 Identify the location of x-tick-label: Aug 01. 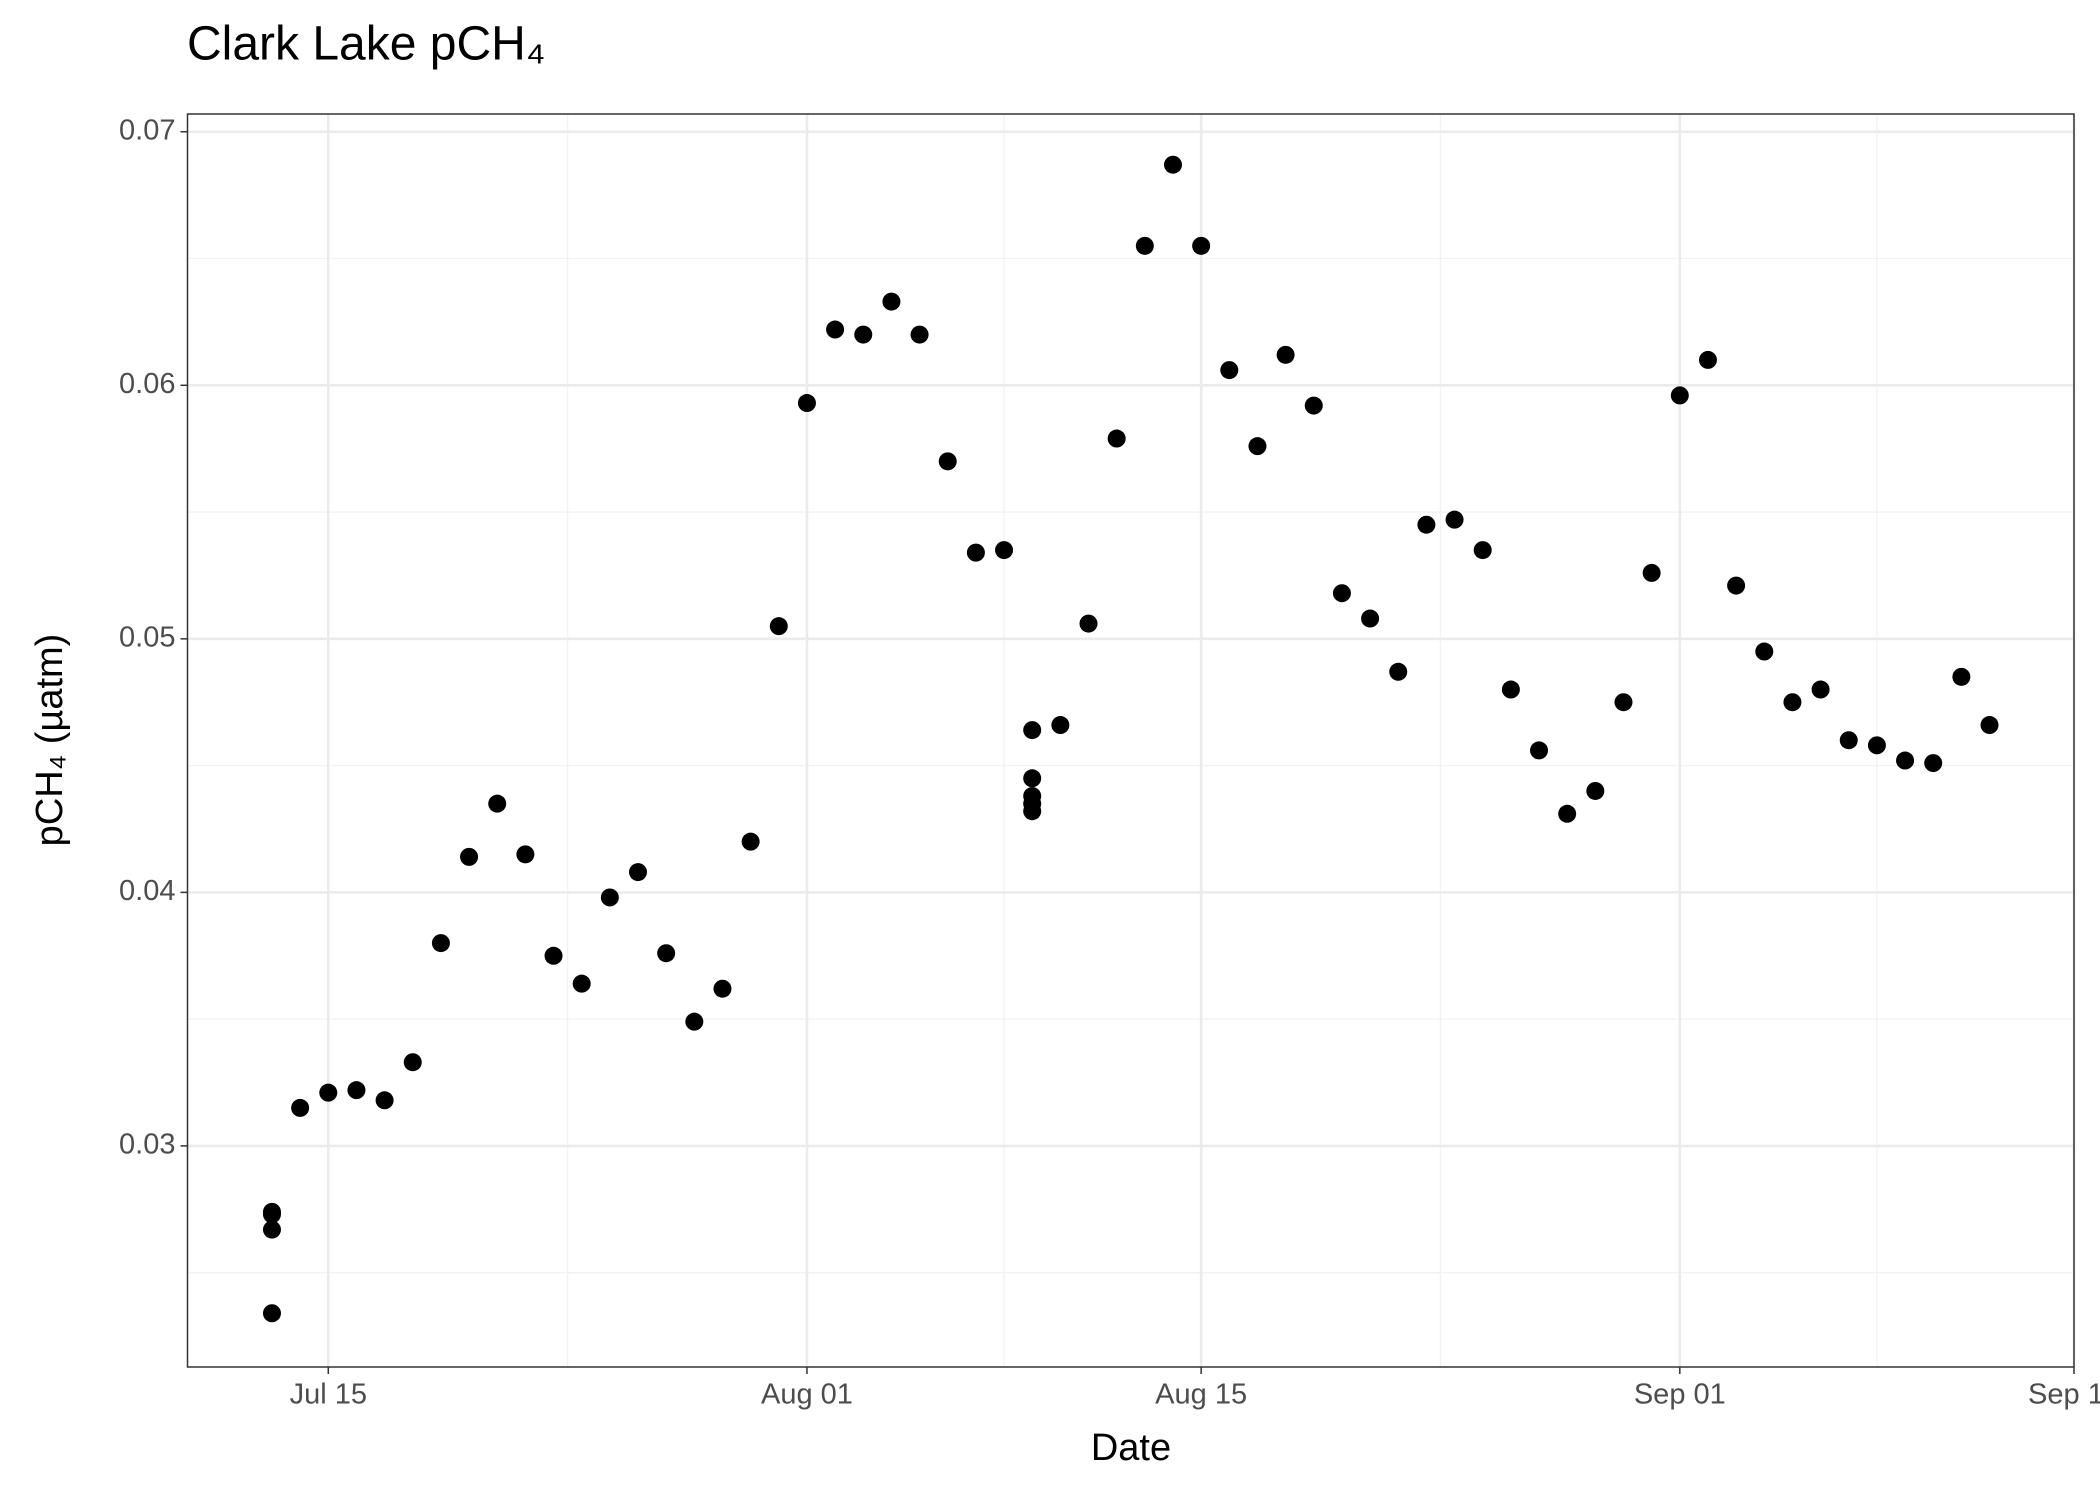
(807, 1395).